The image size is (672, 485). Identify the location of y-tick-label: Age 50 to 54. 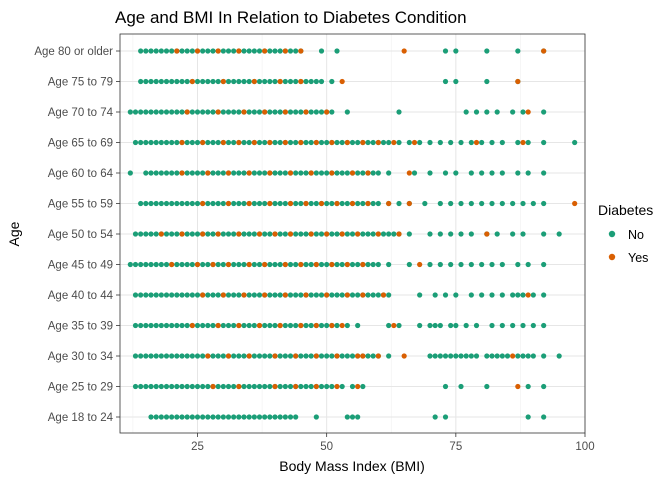
(81, 235).